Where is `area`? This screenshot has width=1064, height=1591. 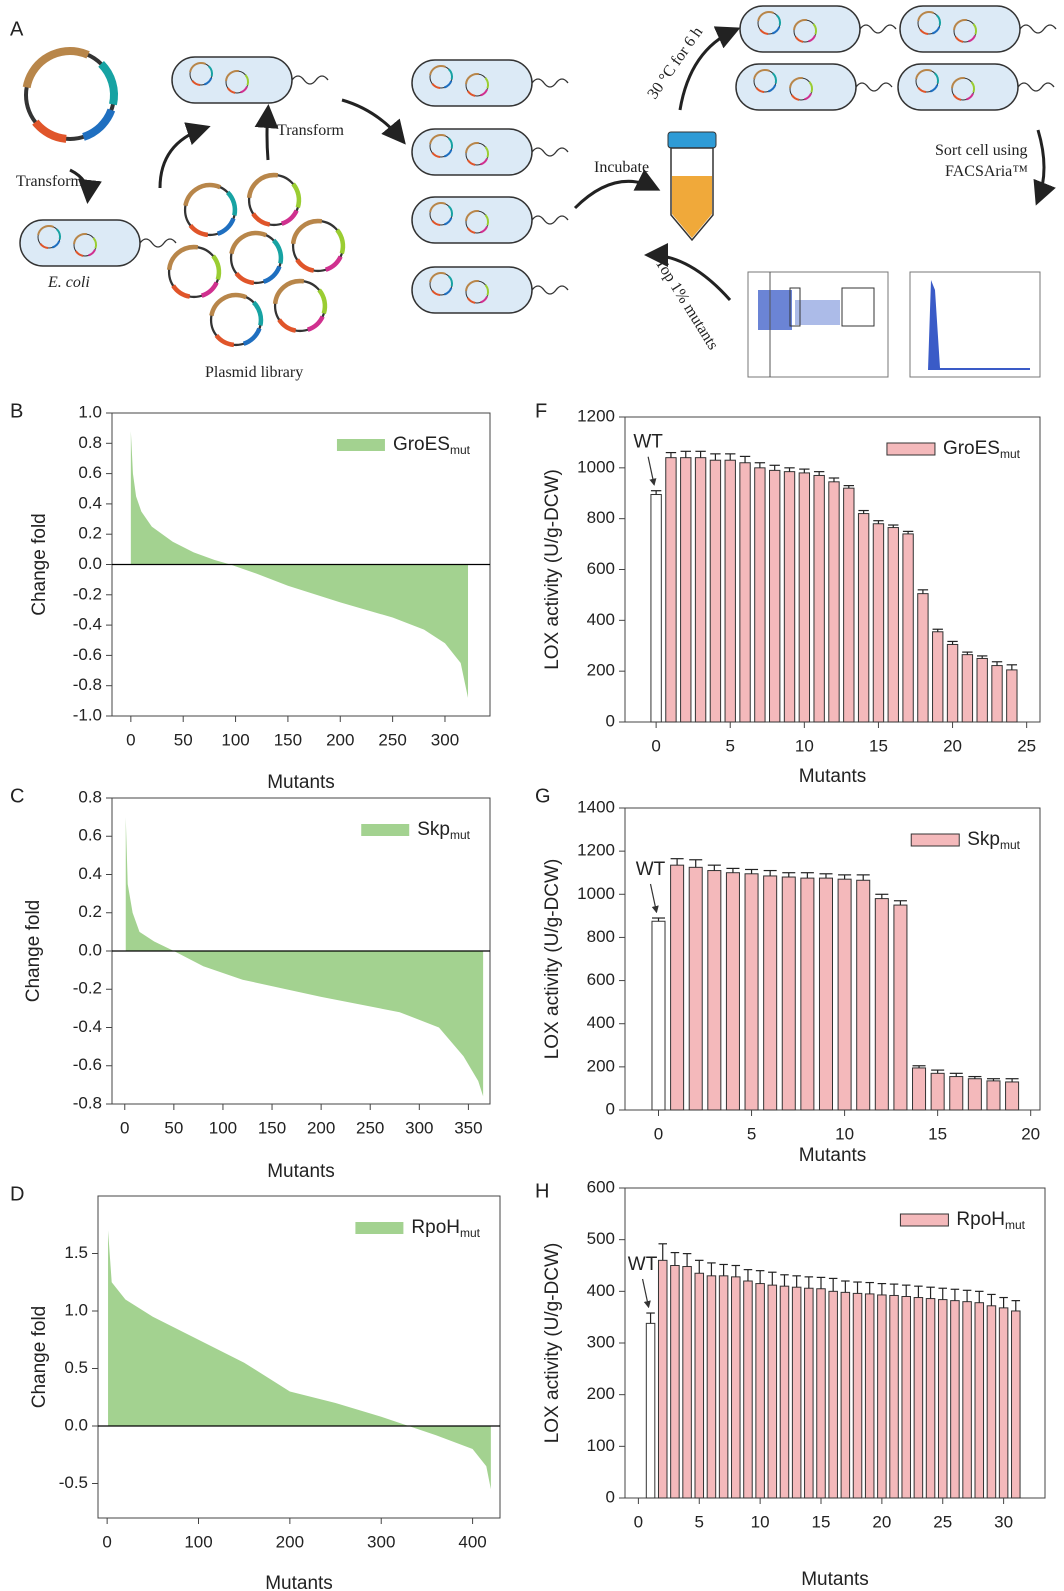
area is located at coordinates (304, 957).